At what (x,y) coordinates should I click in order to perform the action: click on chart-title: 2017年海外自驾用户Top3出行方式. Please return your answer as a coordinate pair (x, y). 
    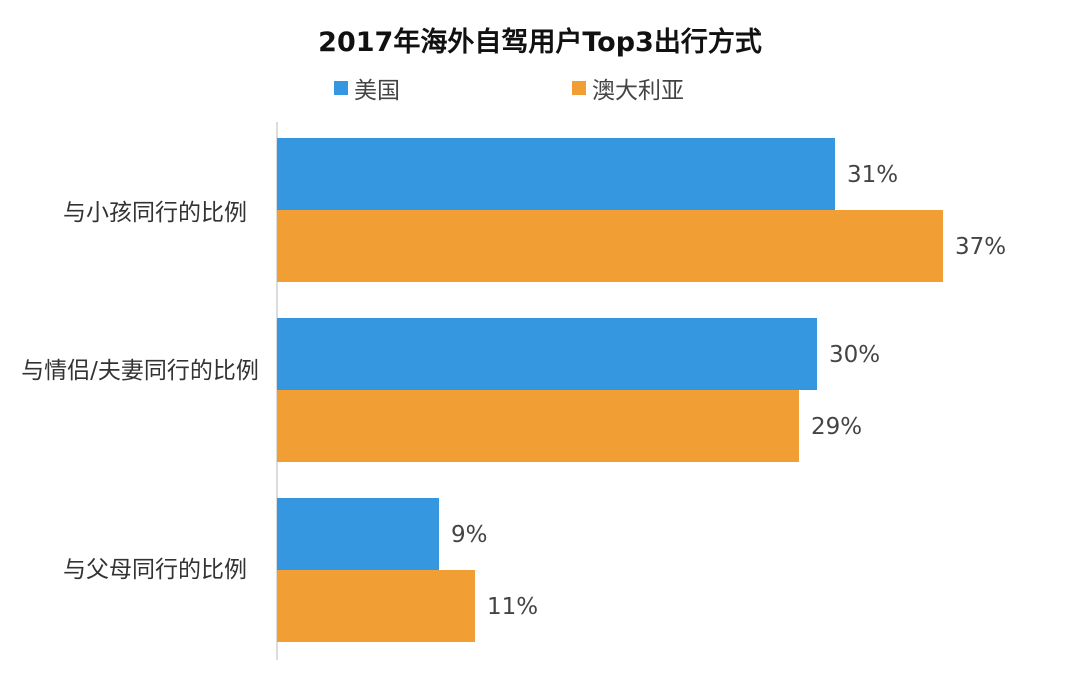
    Looking at the image, I should click on (540, 42).